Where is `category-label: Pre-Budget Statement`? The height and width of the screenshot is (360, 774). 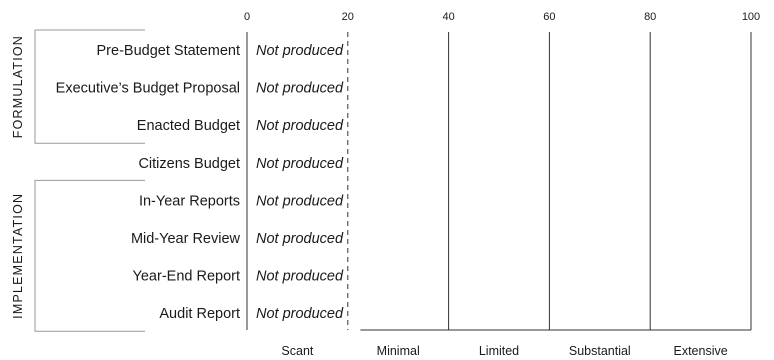 category-label: Pre-Budget Statement is located at coordinates (168, 51).